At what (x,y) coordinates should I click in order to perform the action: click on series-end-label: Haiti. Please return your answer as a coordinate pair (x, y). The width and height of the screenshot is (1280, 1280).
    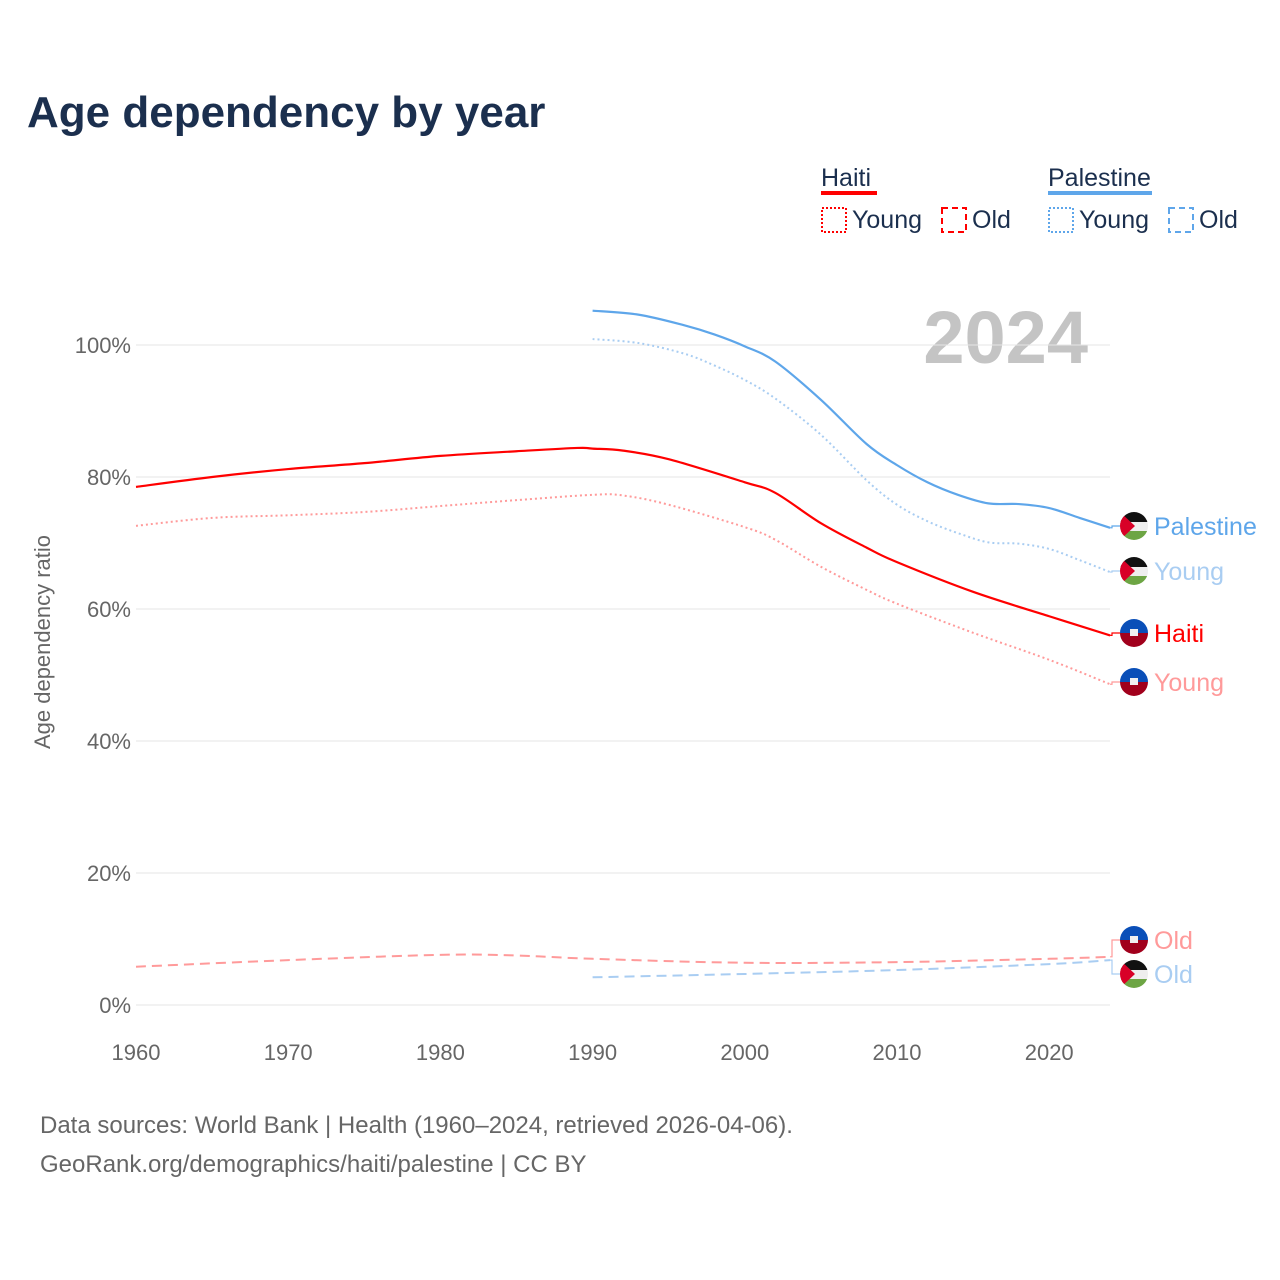
    Looking at the image, I should click on (1179, 634).